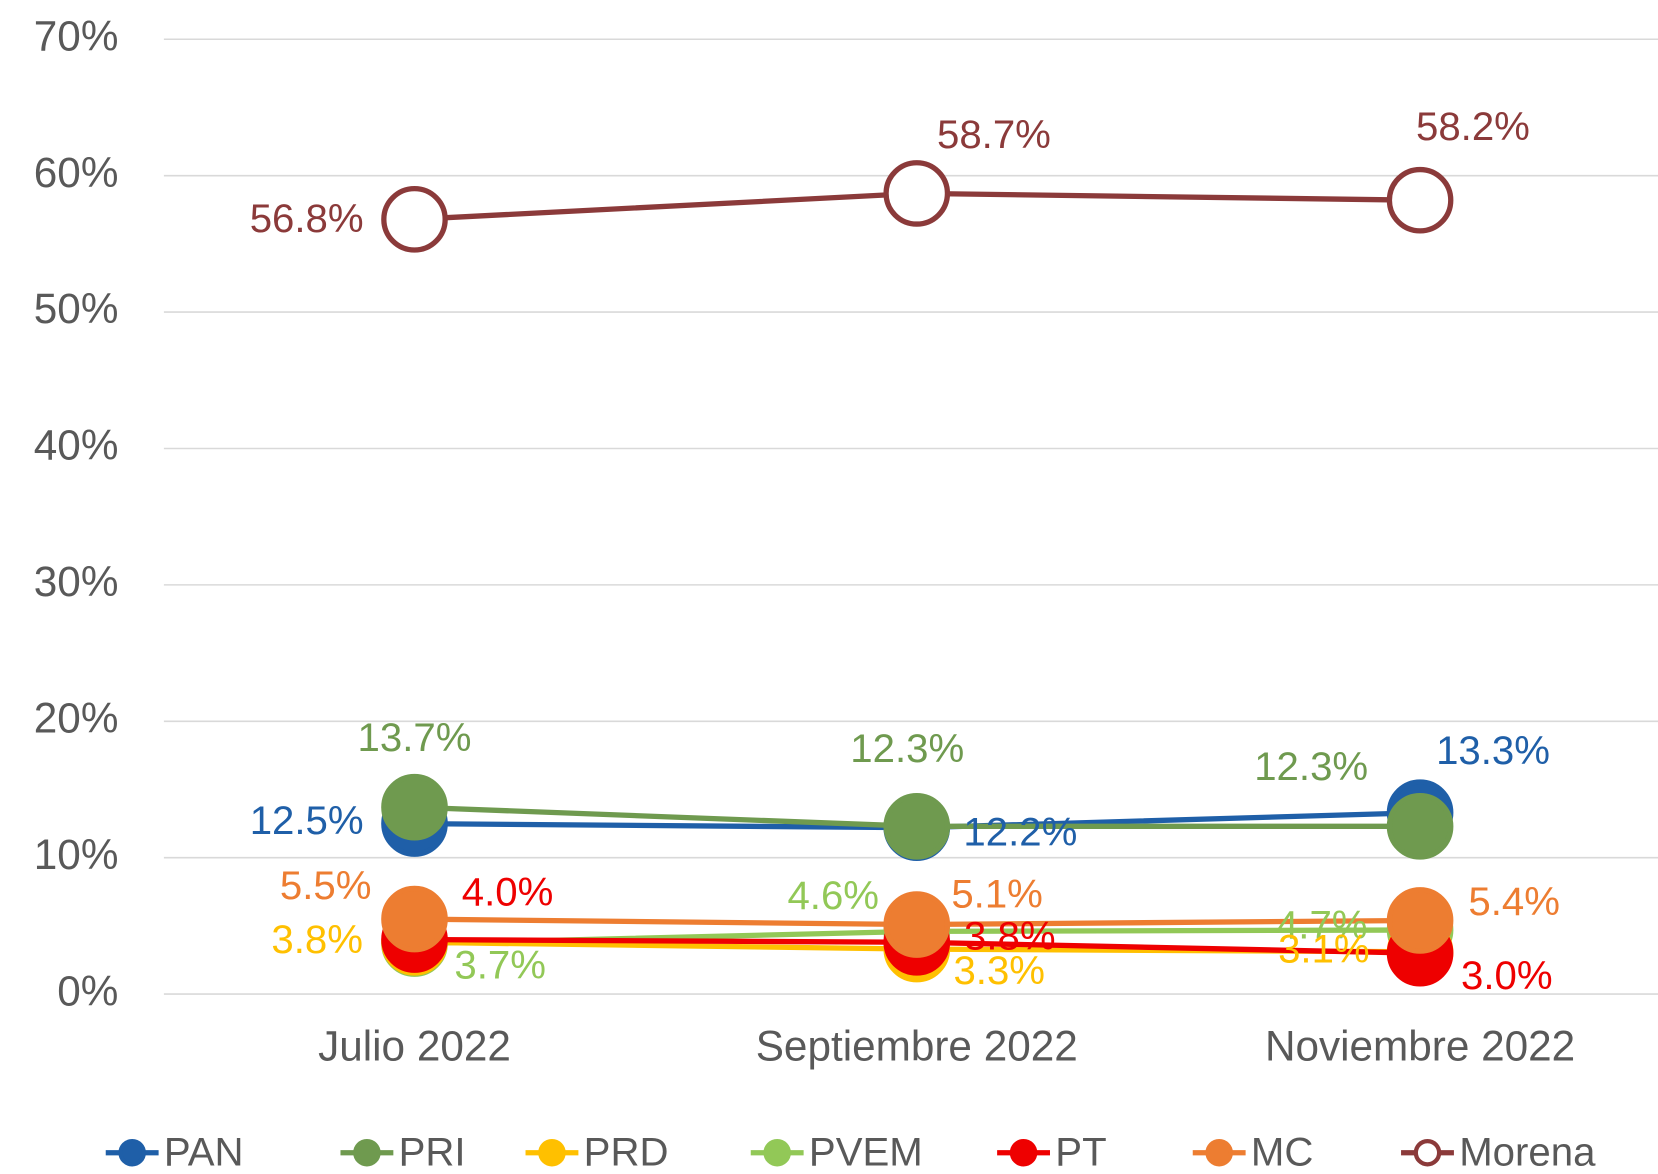 This screenshot has height=1174, width=1658. I want to click on legend-label: MC, so click(1282, 1151).